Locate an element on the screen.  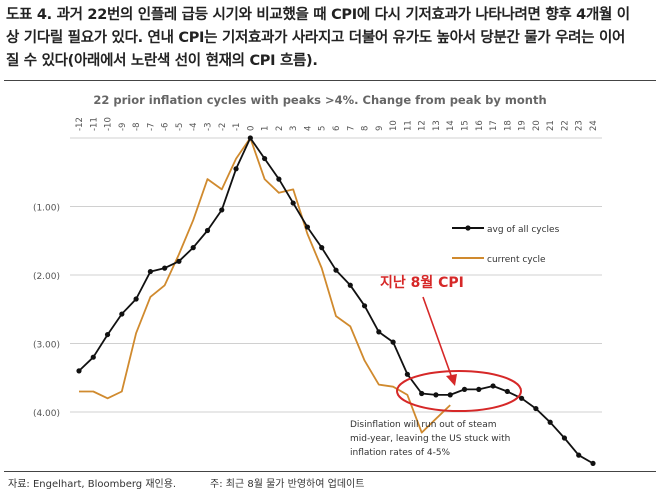
highlight-arrowhead is located at coordinates (451, 380).